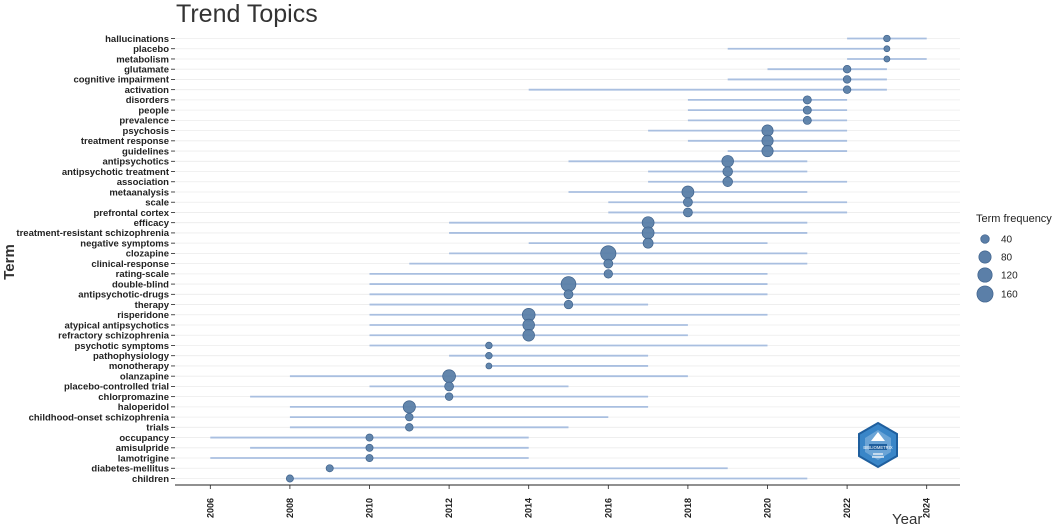 The image size is (1059, 526). What do you see at coordinates (150, 479) in the screenshot?
I see `term-label: children` at bounding box center [150, 479].